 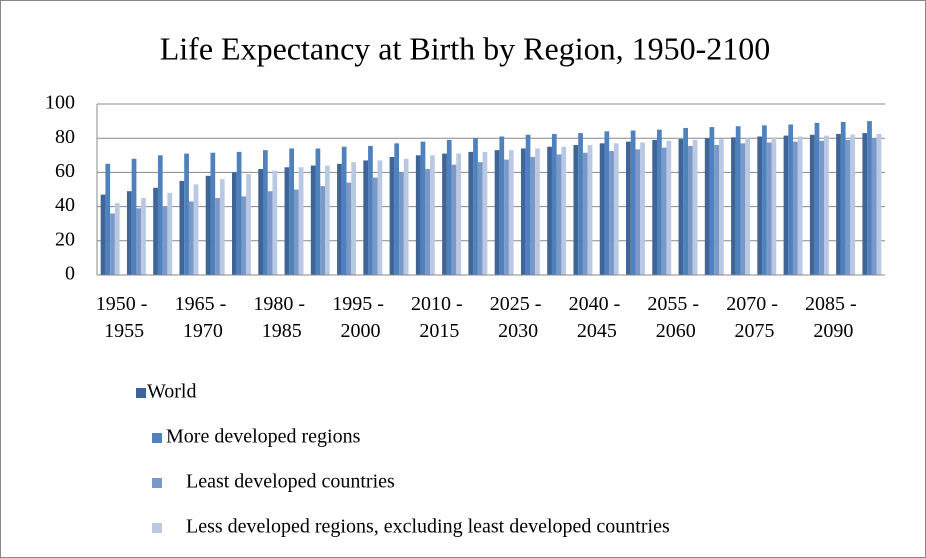 What do you see at coordinates (60, 103) in the screenshot?
I see `y-tick-label: 100` at bounding box center [60, 103].